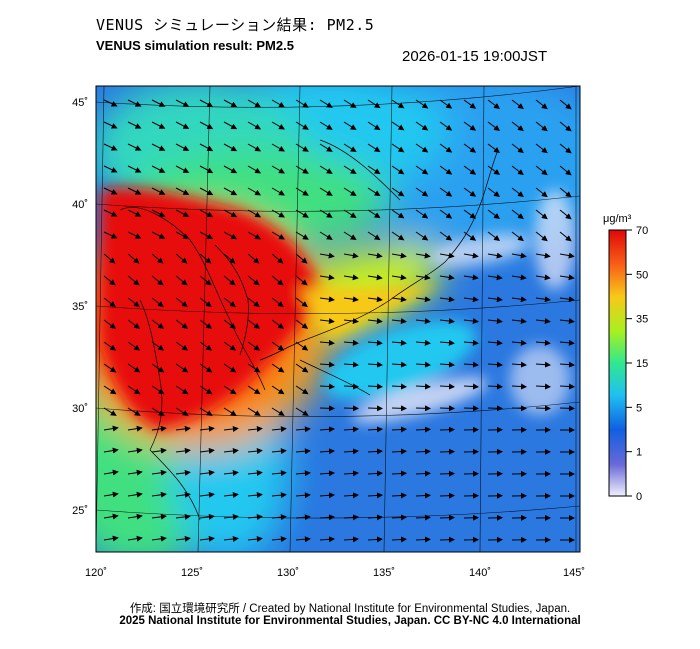  What do you see at coordinates (475, 56) in the screenshot?
I see `timestamp: 2026-01-15 19:00JST` at bounding box center [475, 56].